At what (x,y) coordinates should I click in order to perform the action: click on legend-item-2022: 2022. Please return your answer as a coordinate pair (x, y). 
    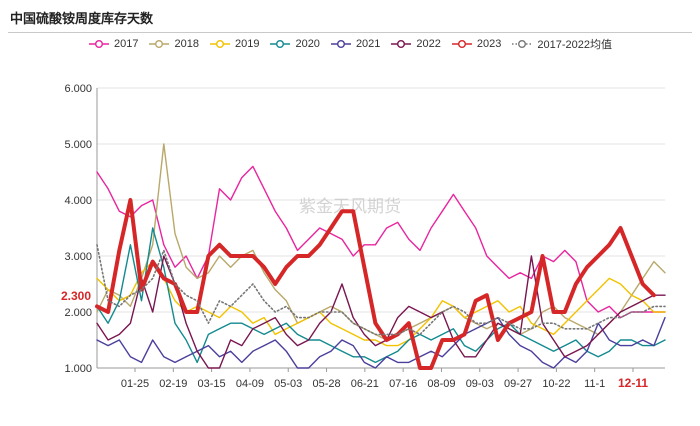
    Looking at the image, I should click on (415, 44).